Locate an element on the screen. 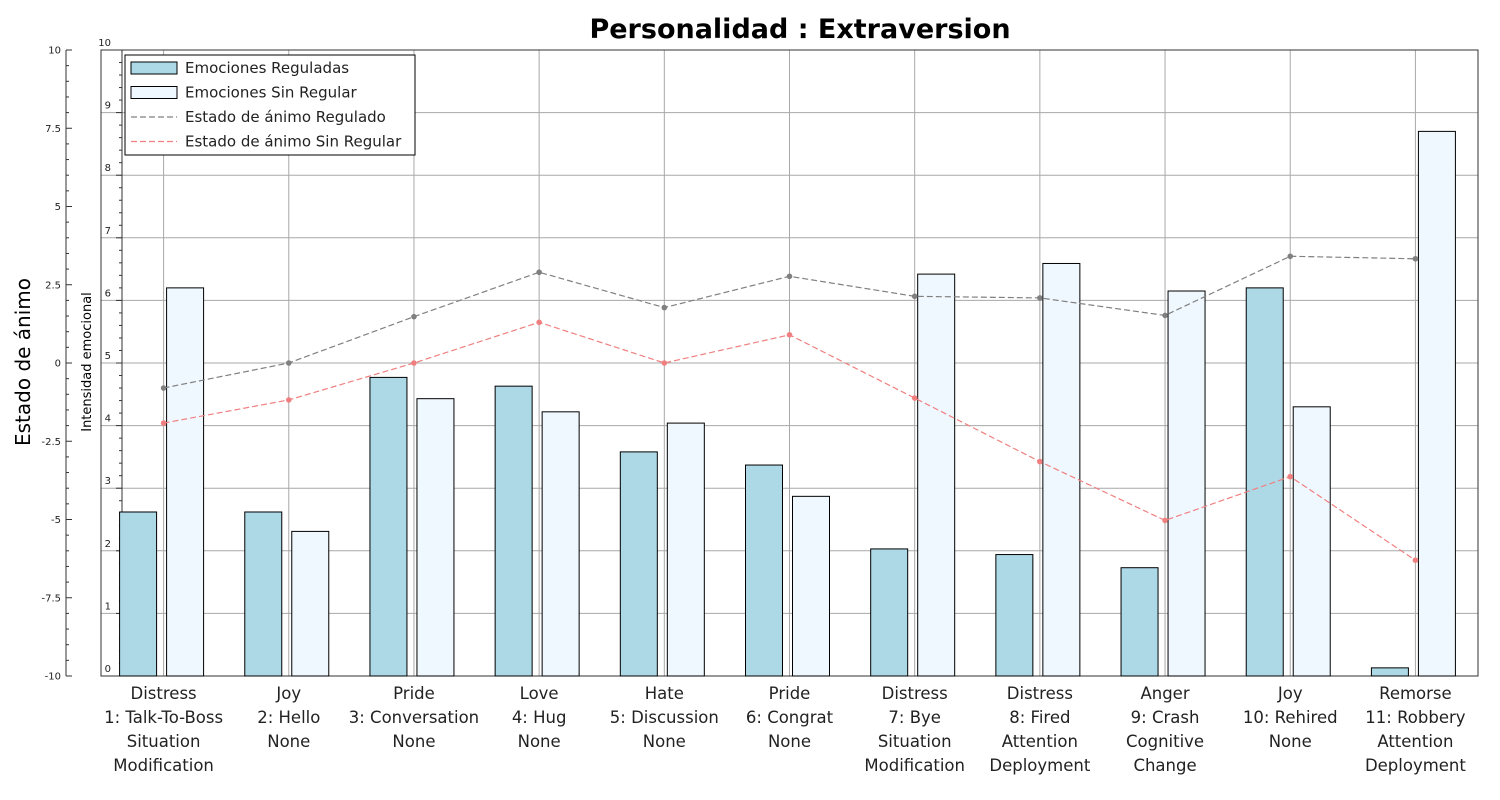 This screenshot has height=800, width=1500. intensity-tick-label: 5 is located at coordinates (108, 356).